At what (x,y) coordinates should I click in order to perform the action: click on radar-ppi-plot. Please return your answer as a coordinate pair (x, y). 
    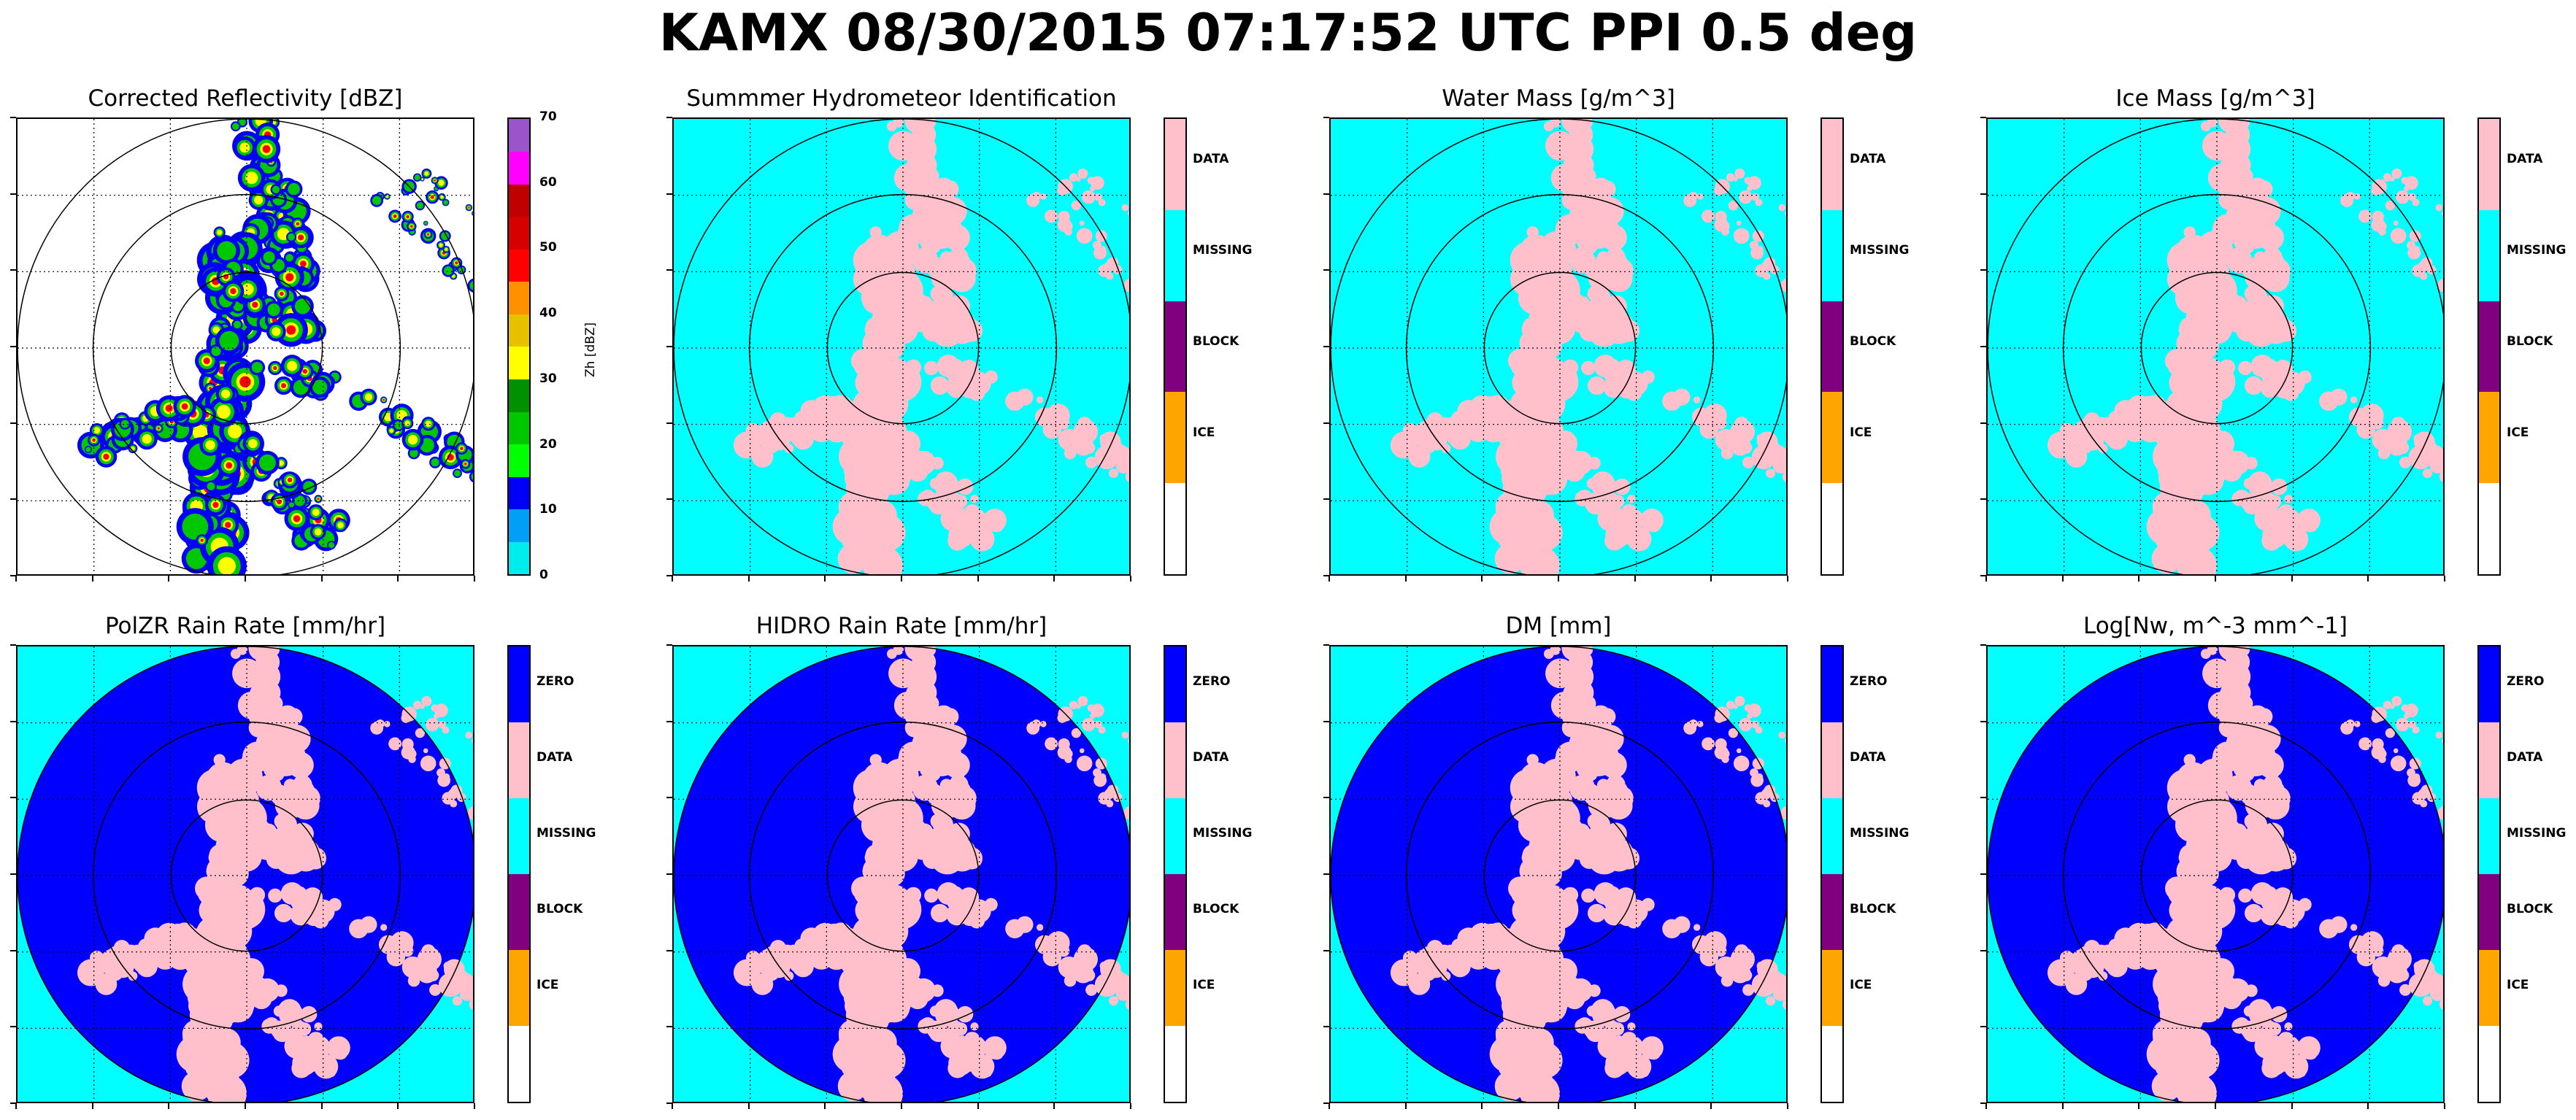
    Looking at the image, I should click on (901, 346).